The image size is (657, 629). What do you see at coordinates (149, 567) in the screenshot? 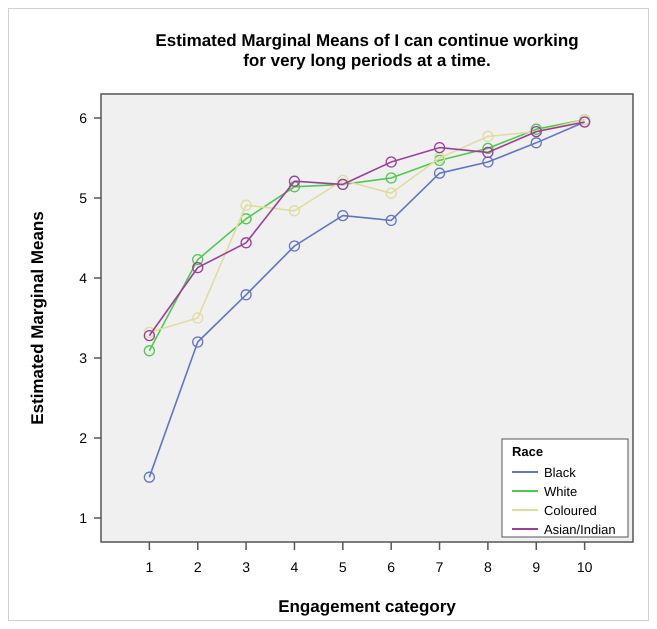
I see `x-tick-label: 1` at bounding box center [149, 567].